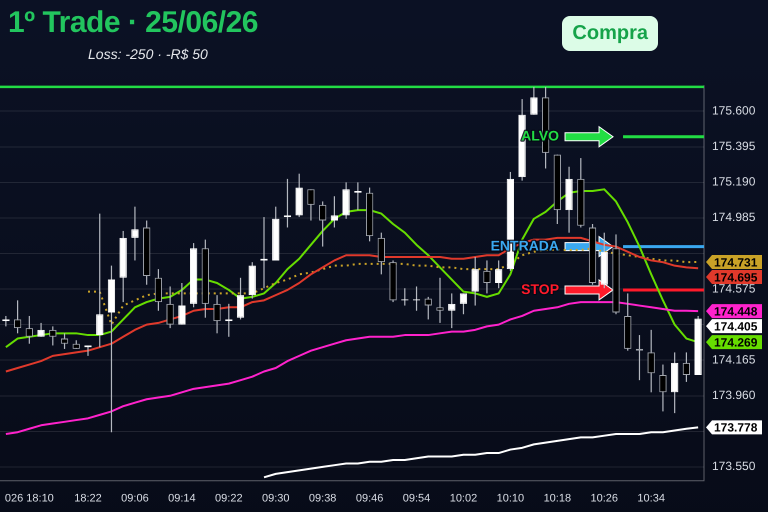 This screenshot has width=768, height=512. Describe the element at coordinates (558, 498) in the screenshot. I see `x-tick-label: 10:18` at that location.